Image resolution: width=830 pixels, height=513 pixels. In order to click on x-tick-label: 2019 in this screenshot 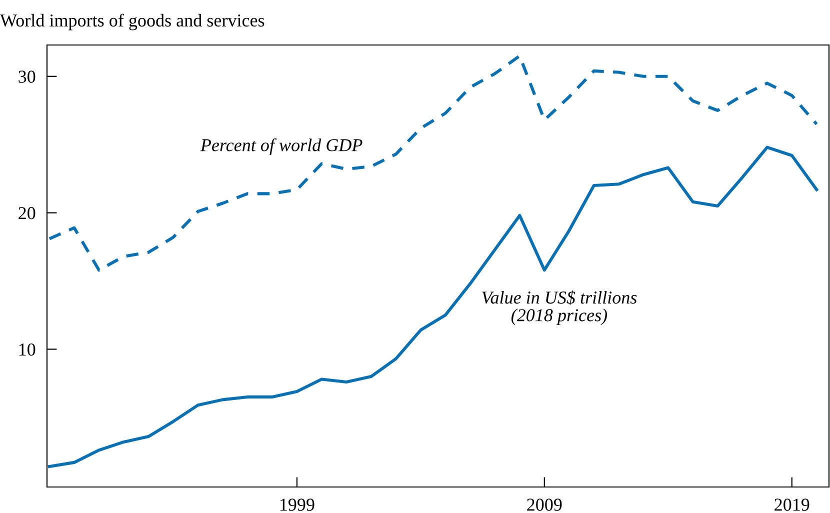, I will do `click(792, 504)`.